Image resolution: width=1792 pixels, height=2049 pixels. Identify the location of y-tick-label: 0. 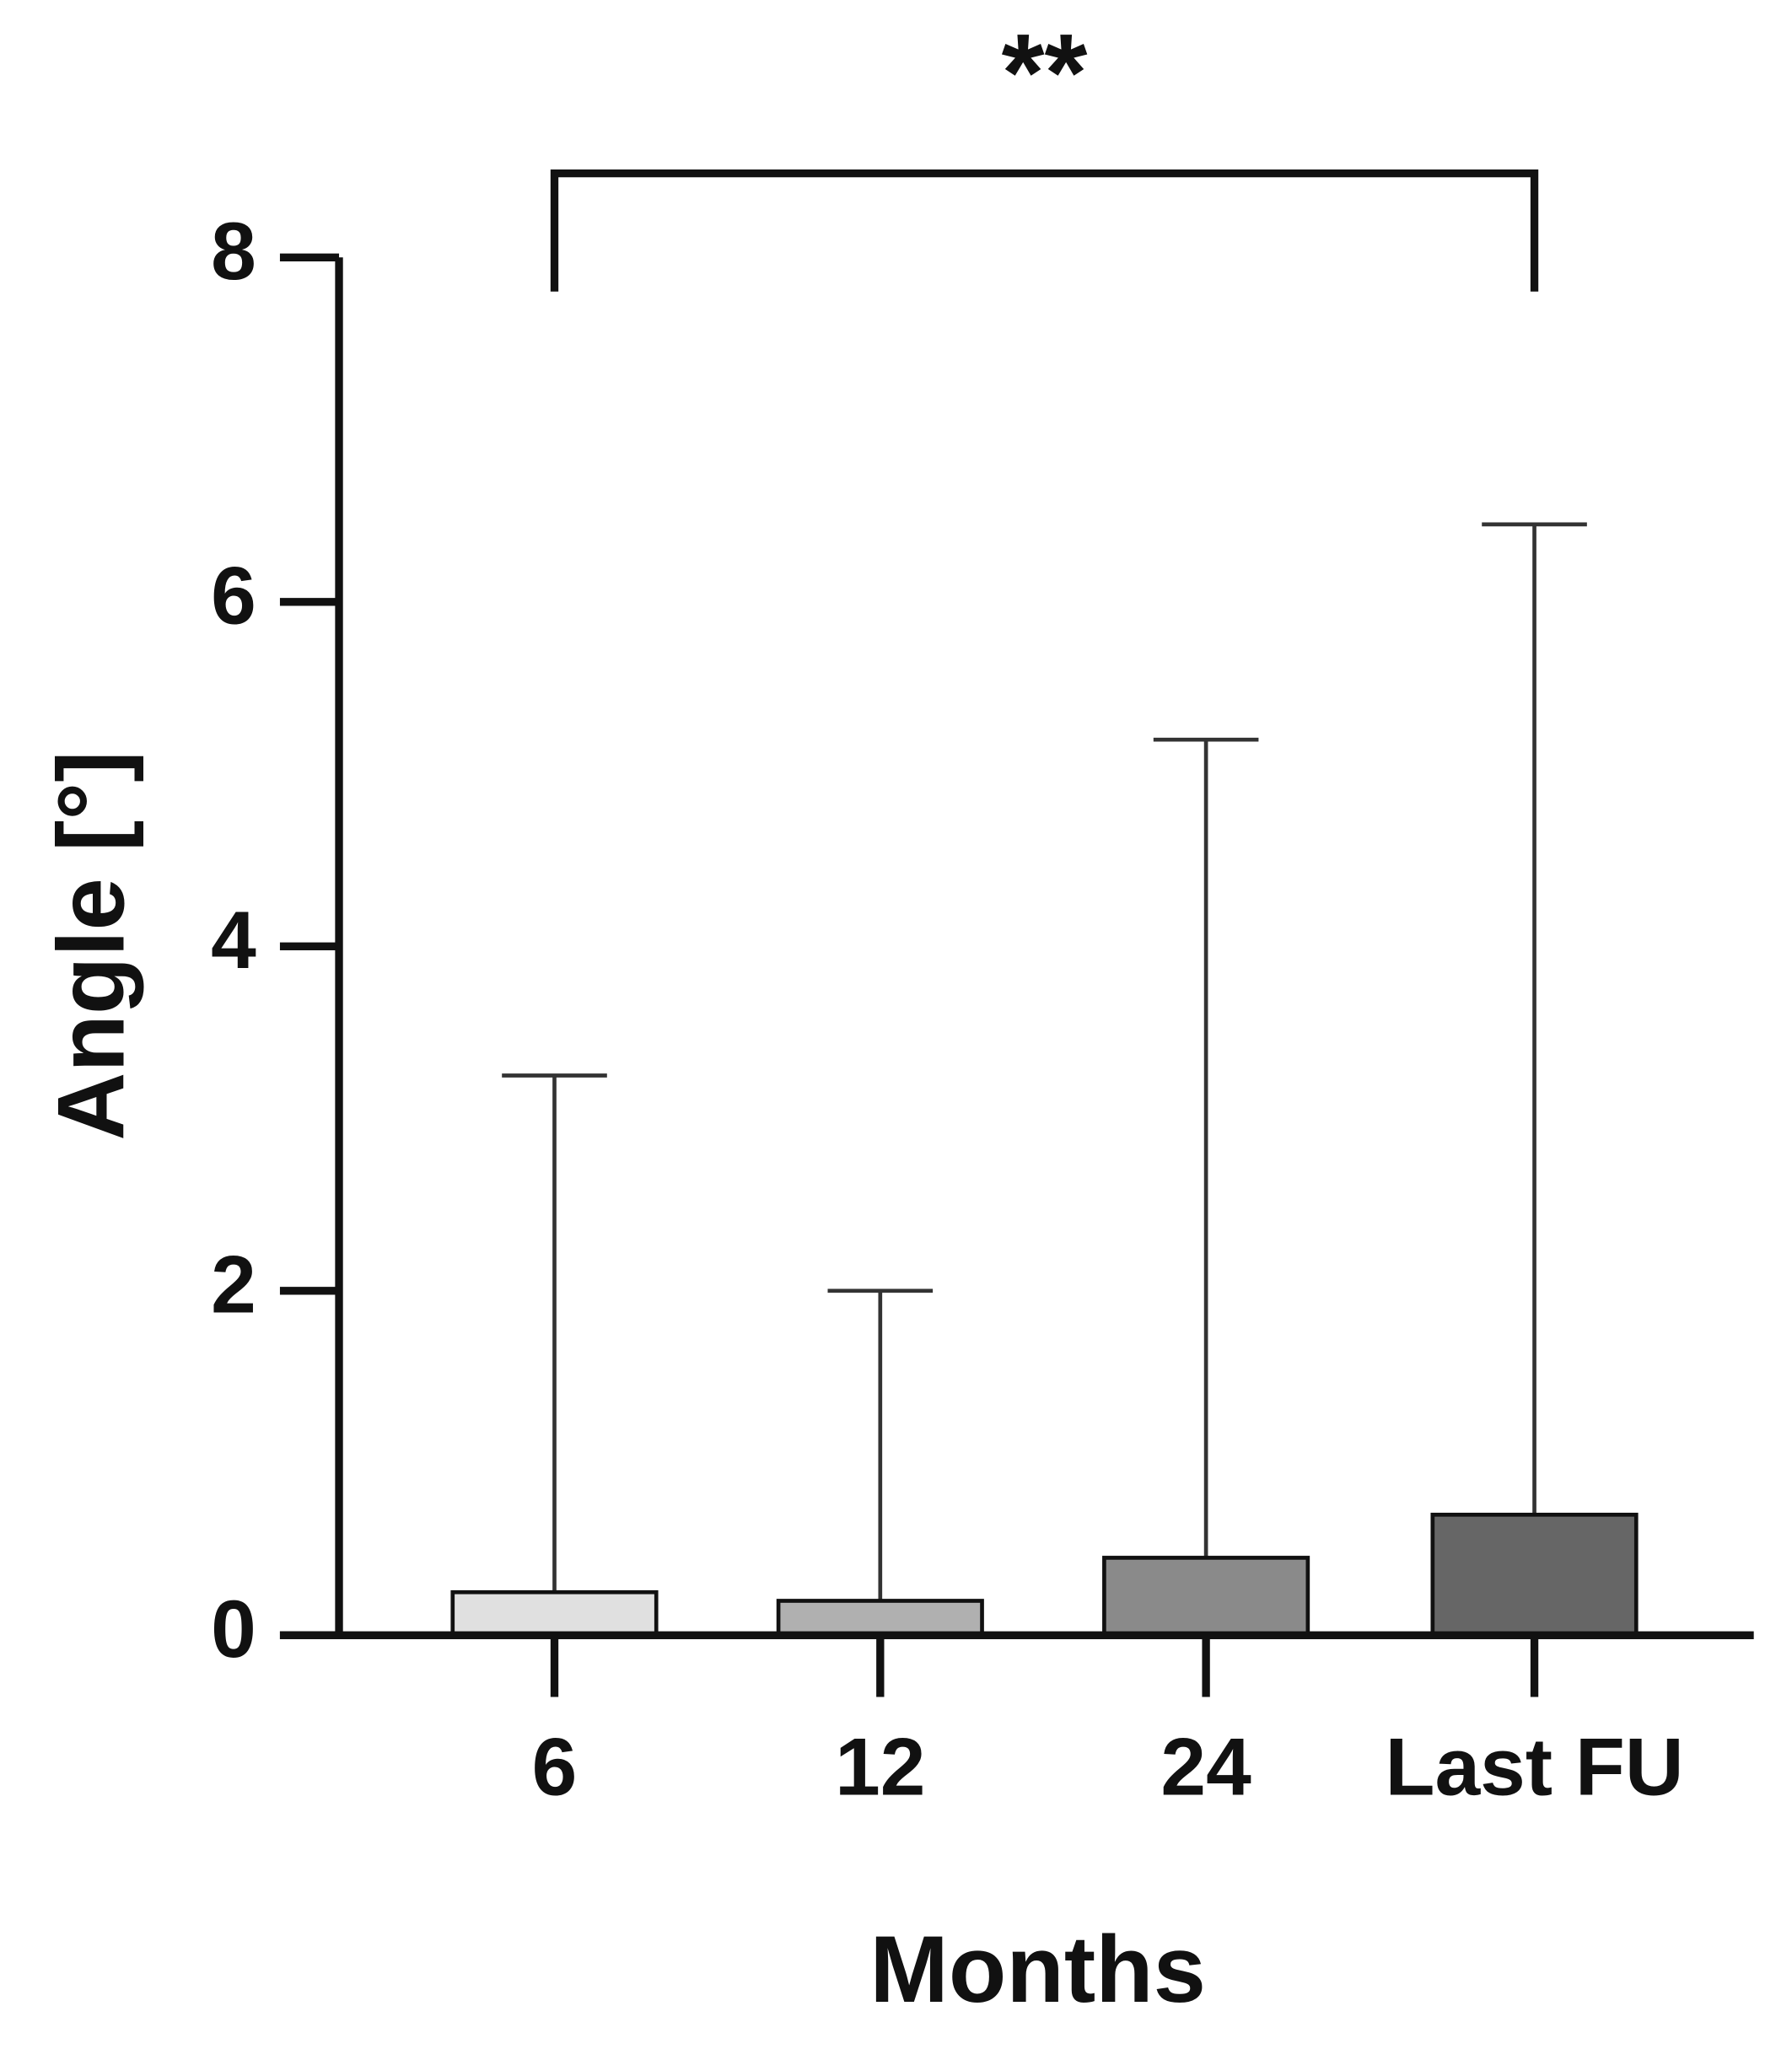
(233, 1630).